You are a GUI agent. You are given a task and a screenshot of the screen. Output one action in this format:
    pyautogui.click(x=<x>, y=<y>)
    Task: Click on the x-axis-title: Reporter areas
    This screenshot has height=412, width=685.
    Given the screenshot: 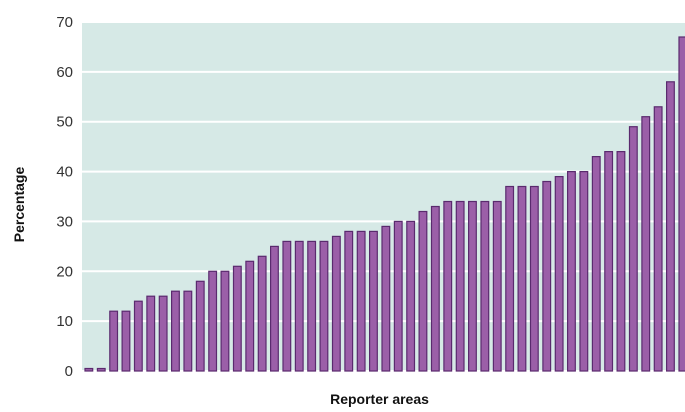 What is the action you would take?
    pyautogui.click(x=379, y=399)
    